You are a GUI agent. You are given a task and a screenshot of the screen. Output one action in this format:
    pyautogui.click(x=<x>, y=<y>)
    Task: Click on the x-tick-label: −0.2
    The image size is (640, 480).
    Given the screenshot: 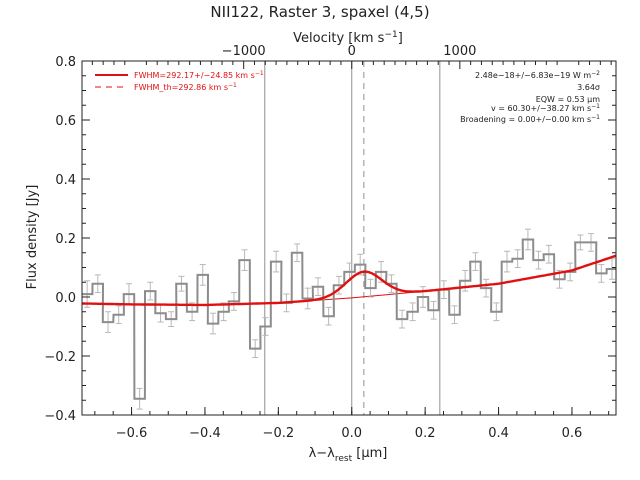 What is the action you would take?
    pyautogui.click(x=279, y=433)
    